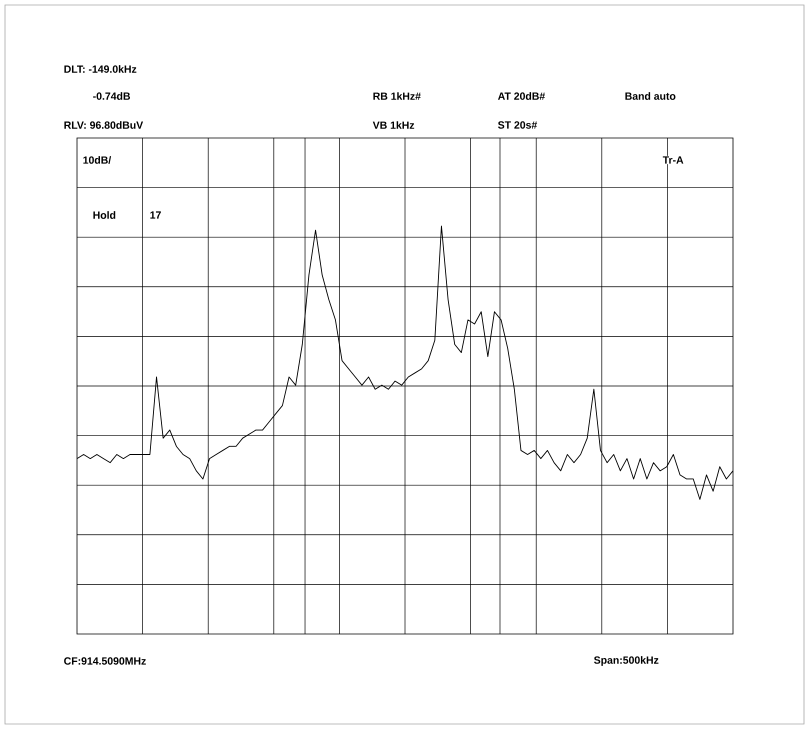  I want to click on text: VB 1kHz, so click(393, 125).